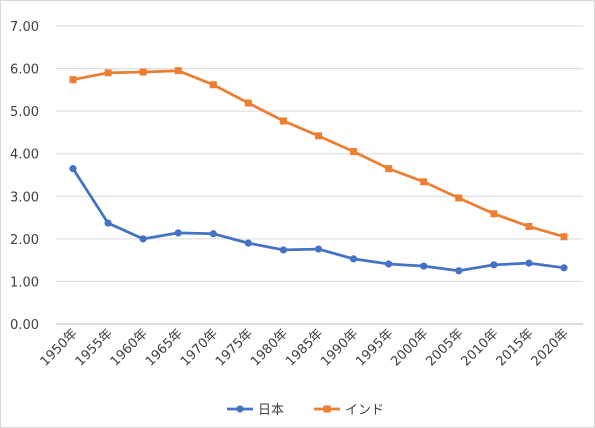 This screenshot has width=595, height=428. What do you see at coordinates (24, 112) in the screenshot?
I see `y-tick-label: 5.00` at bounding box center [24, 112].